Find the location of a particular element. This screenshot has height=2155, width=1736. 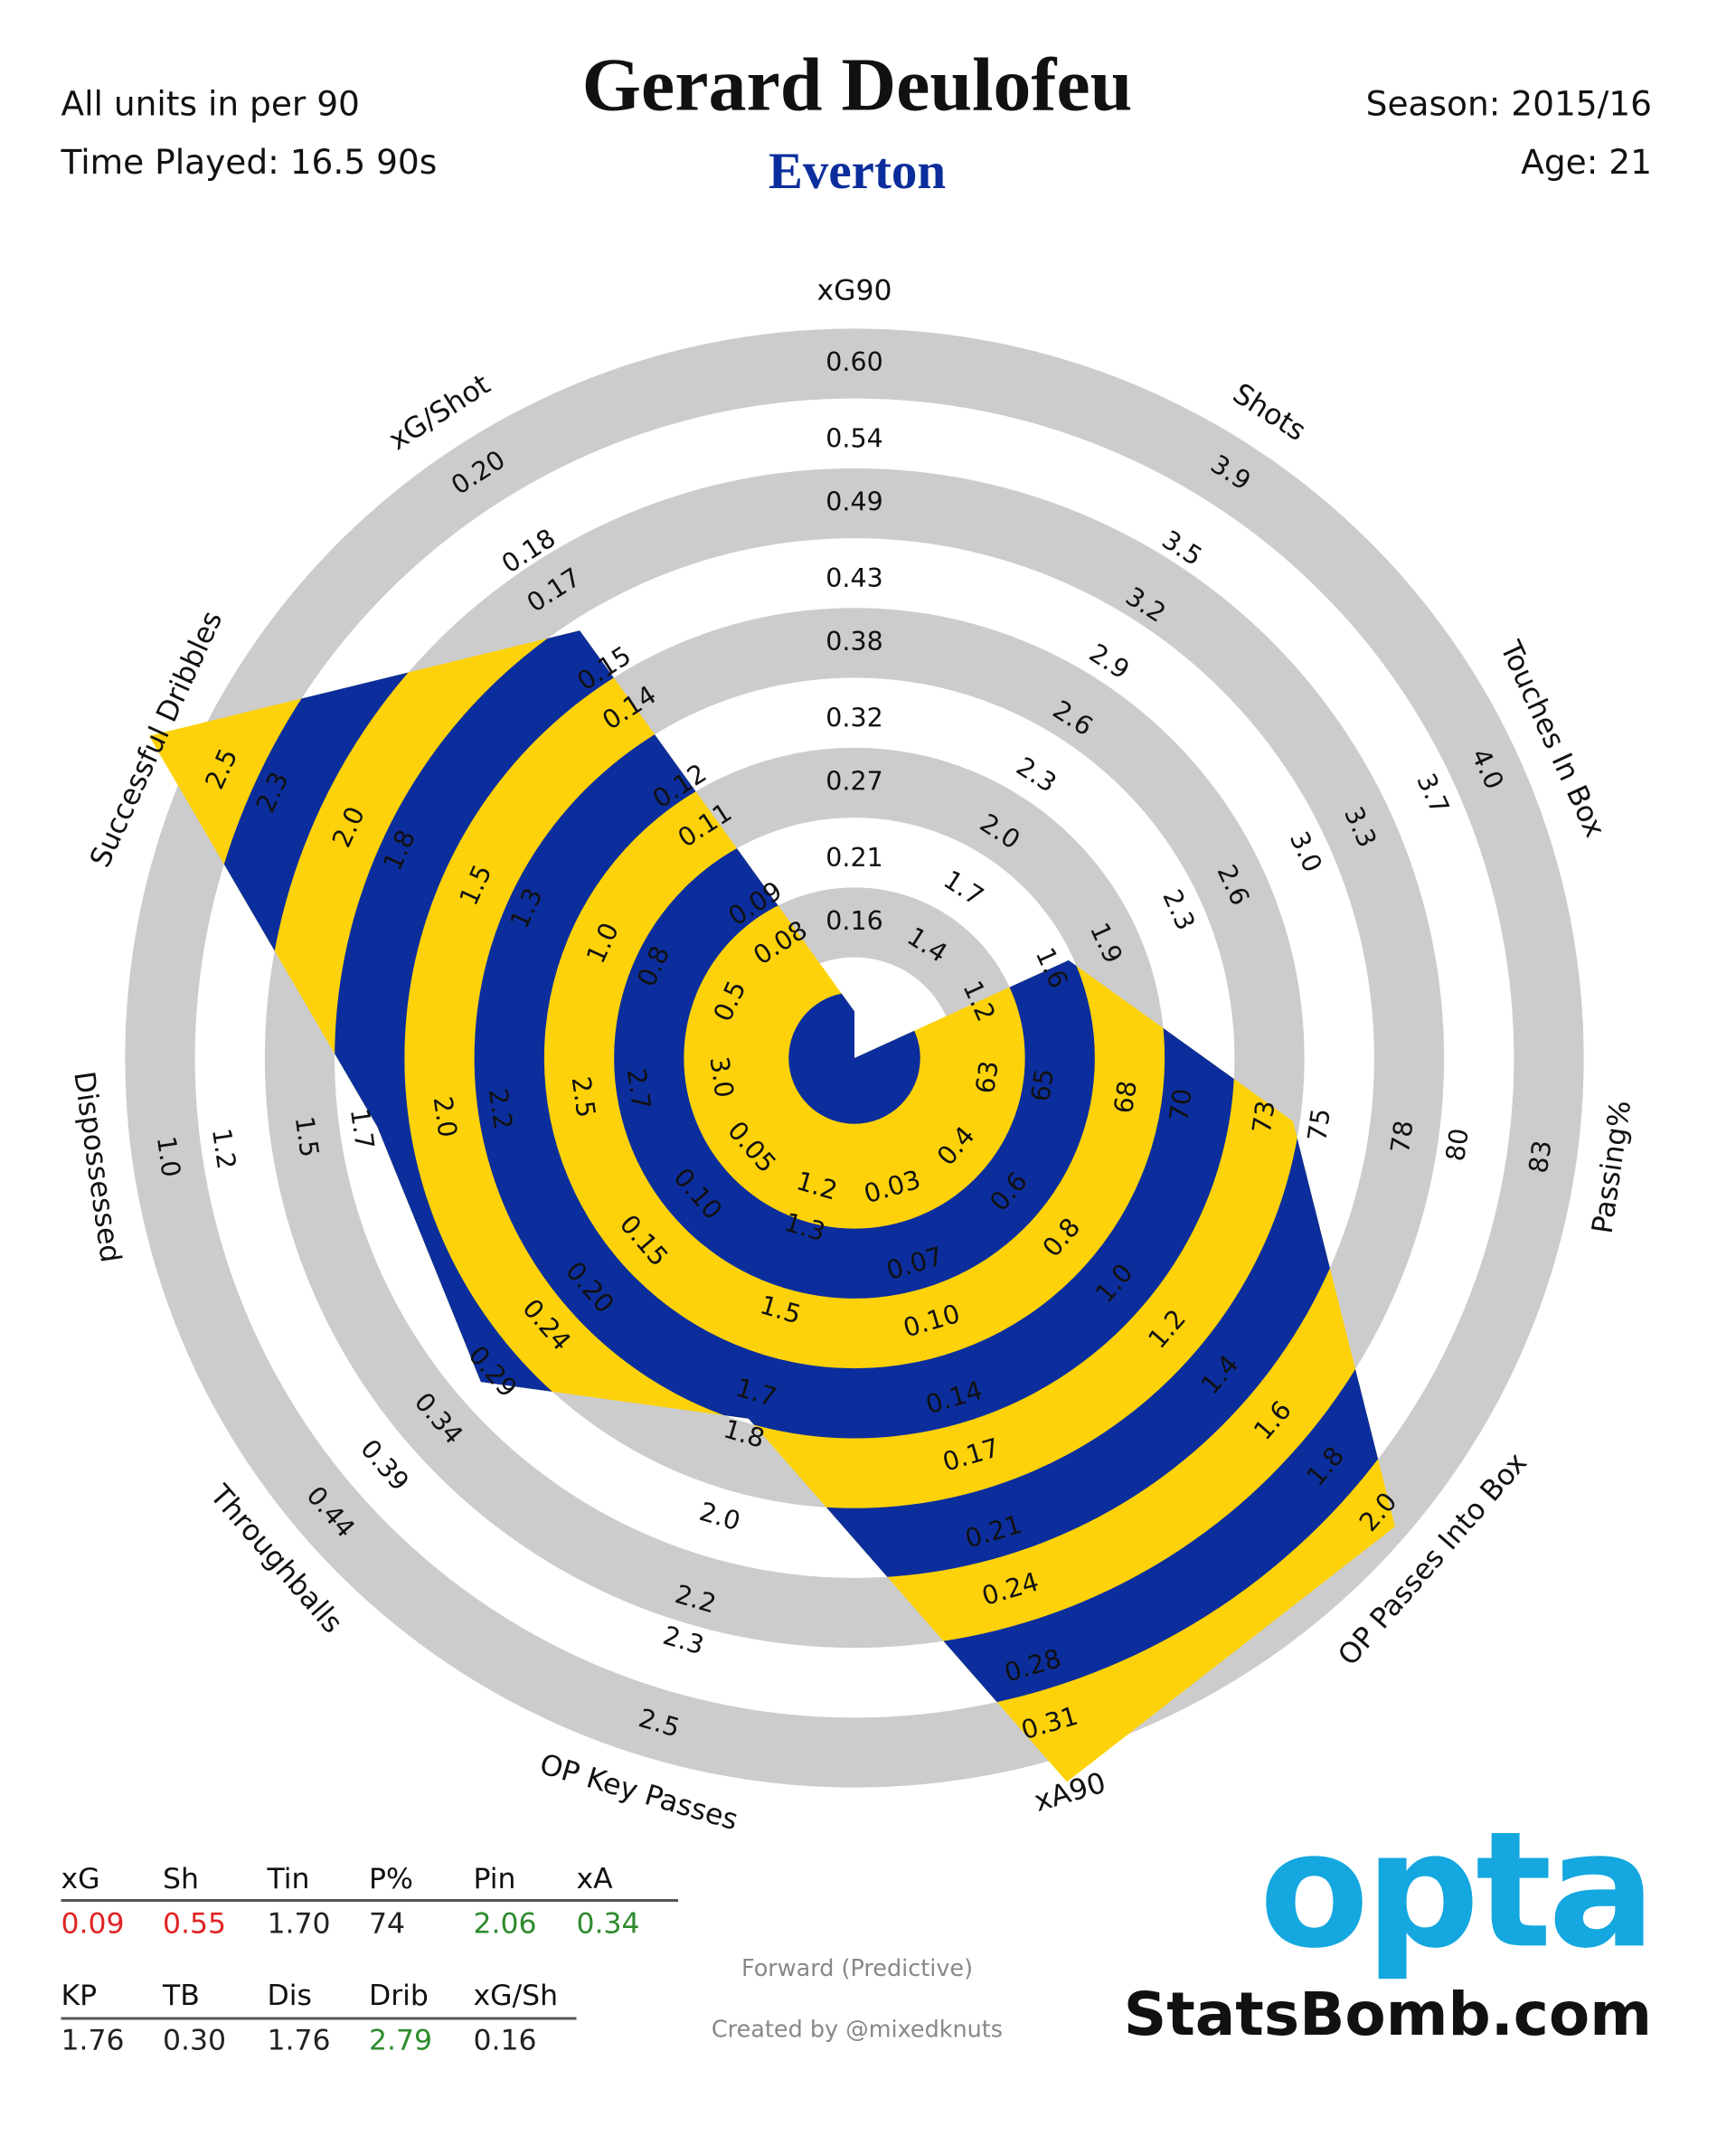

table-value: 1.70 is located at coordinates (299, 1924).